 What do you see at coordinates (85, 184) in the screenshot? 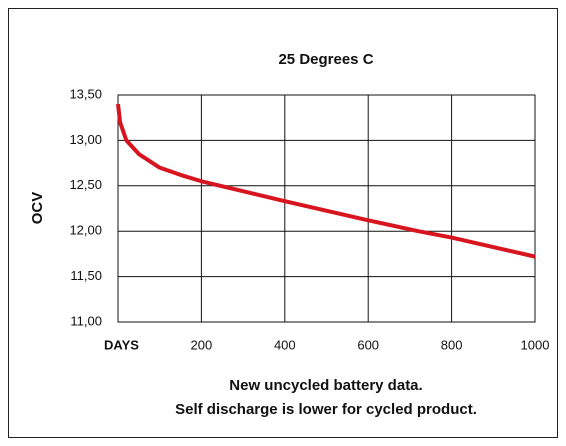
I see `y-tick-label: 12,50` at bounding box center [85, 184].